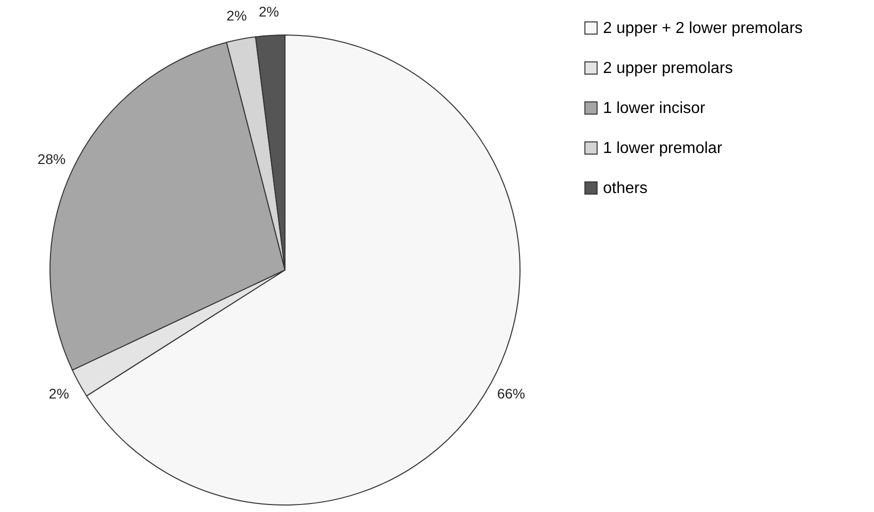 This screenshot has height=512, width=874. I want to click on legend-label: 2 upper premolars, so click(668, 68).